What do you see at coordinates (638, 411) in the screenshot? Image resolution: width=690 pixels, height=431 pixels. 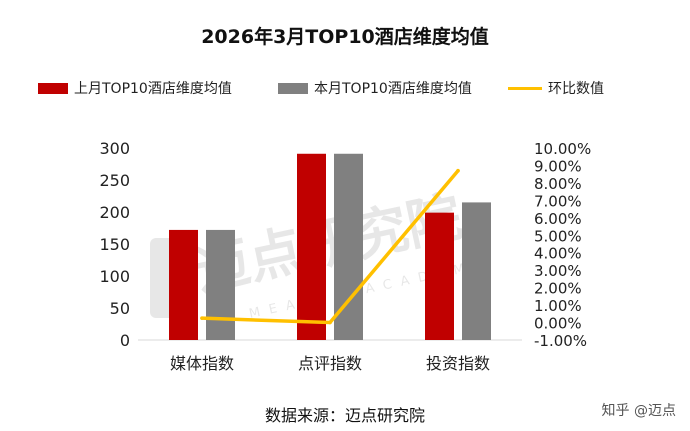 I see `platform-credit: 知乎 @迈点` at bounding box center [638, 411].